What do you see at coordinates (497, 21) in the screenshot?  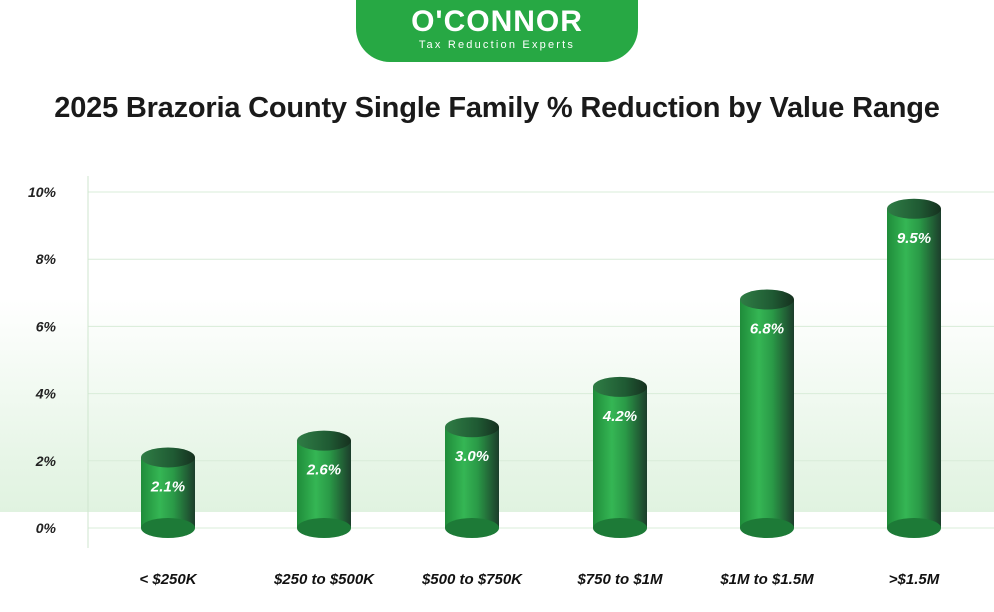 I see `logo-wordmark: O'CONNOR` at bounding box center [497, 21].